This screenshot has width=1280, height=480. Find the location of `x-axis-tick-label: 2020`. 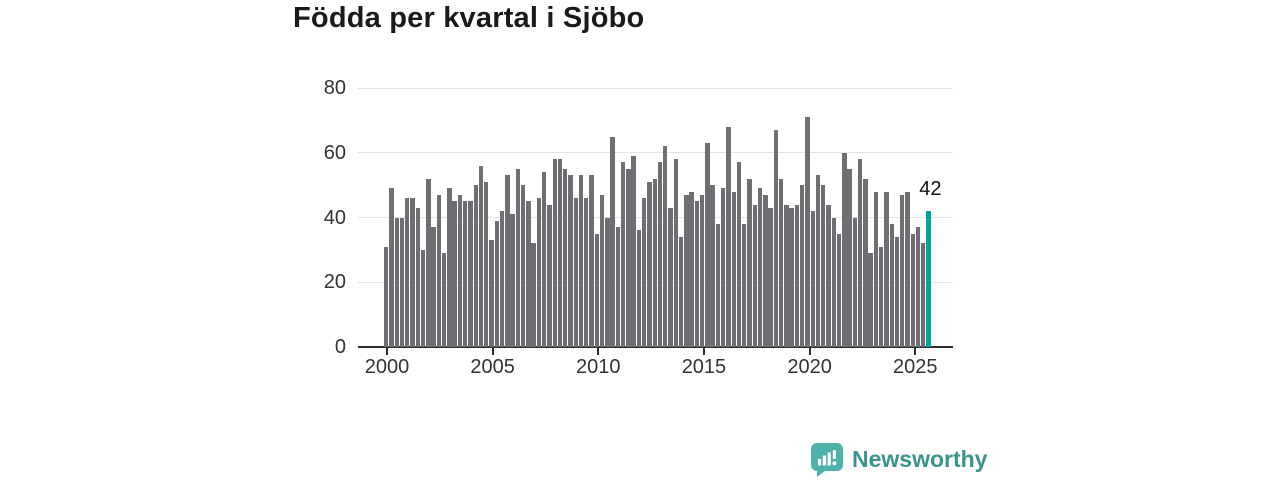

x-axis-tick-label: 2020 is located at coordinates (809, 367).